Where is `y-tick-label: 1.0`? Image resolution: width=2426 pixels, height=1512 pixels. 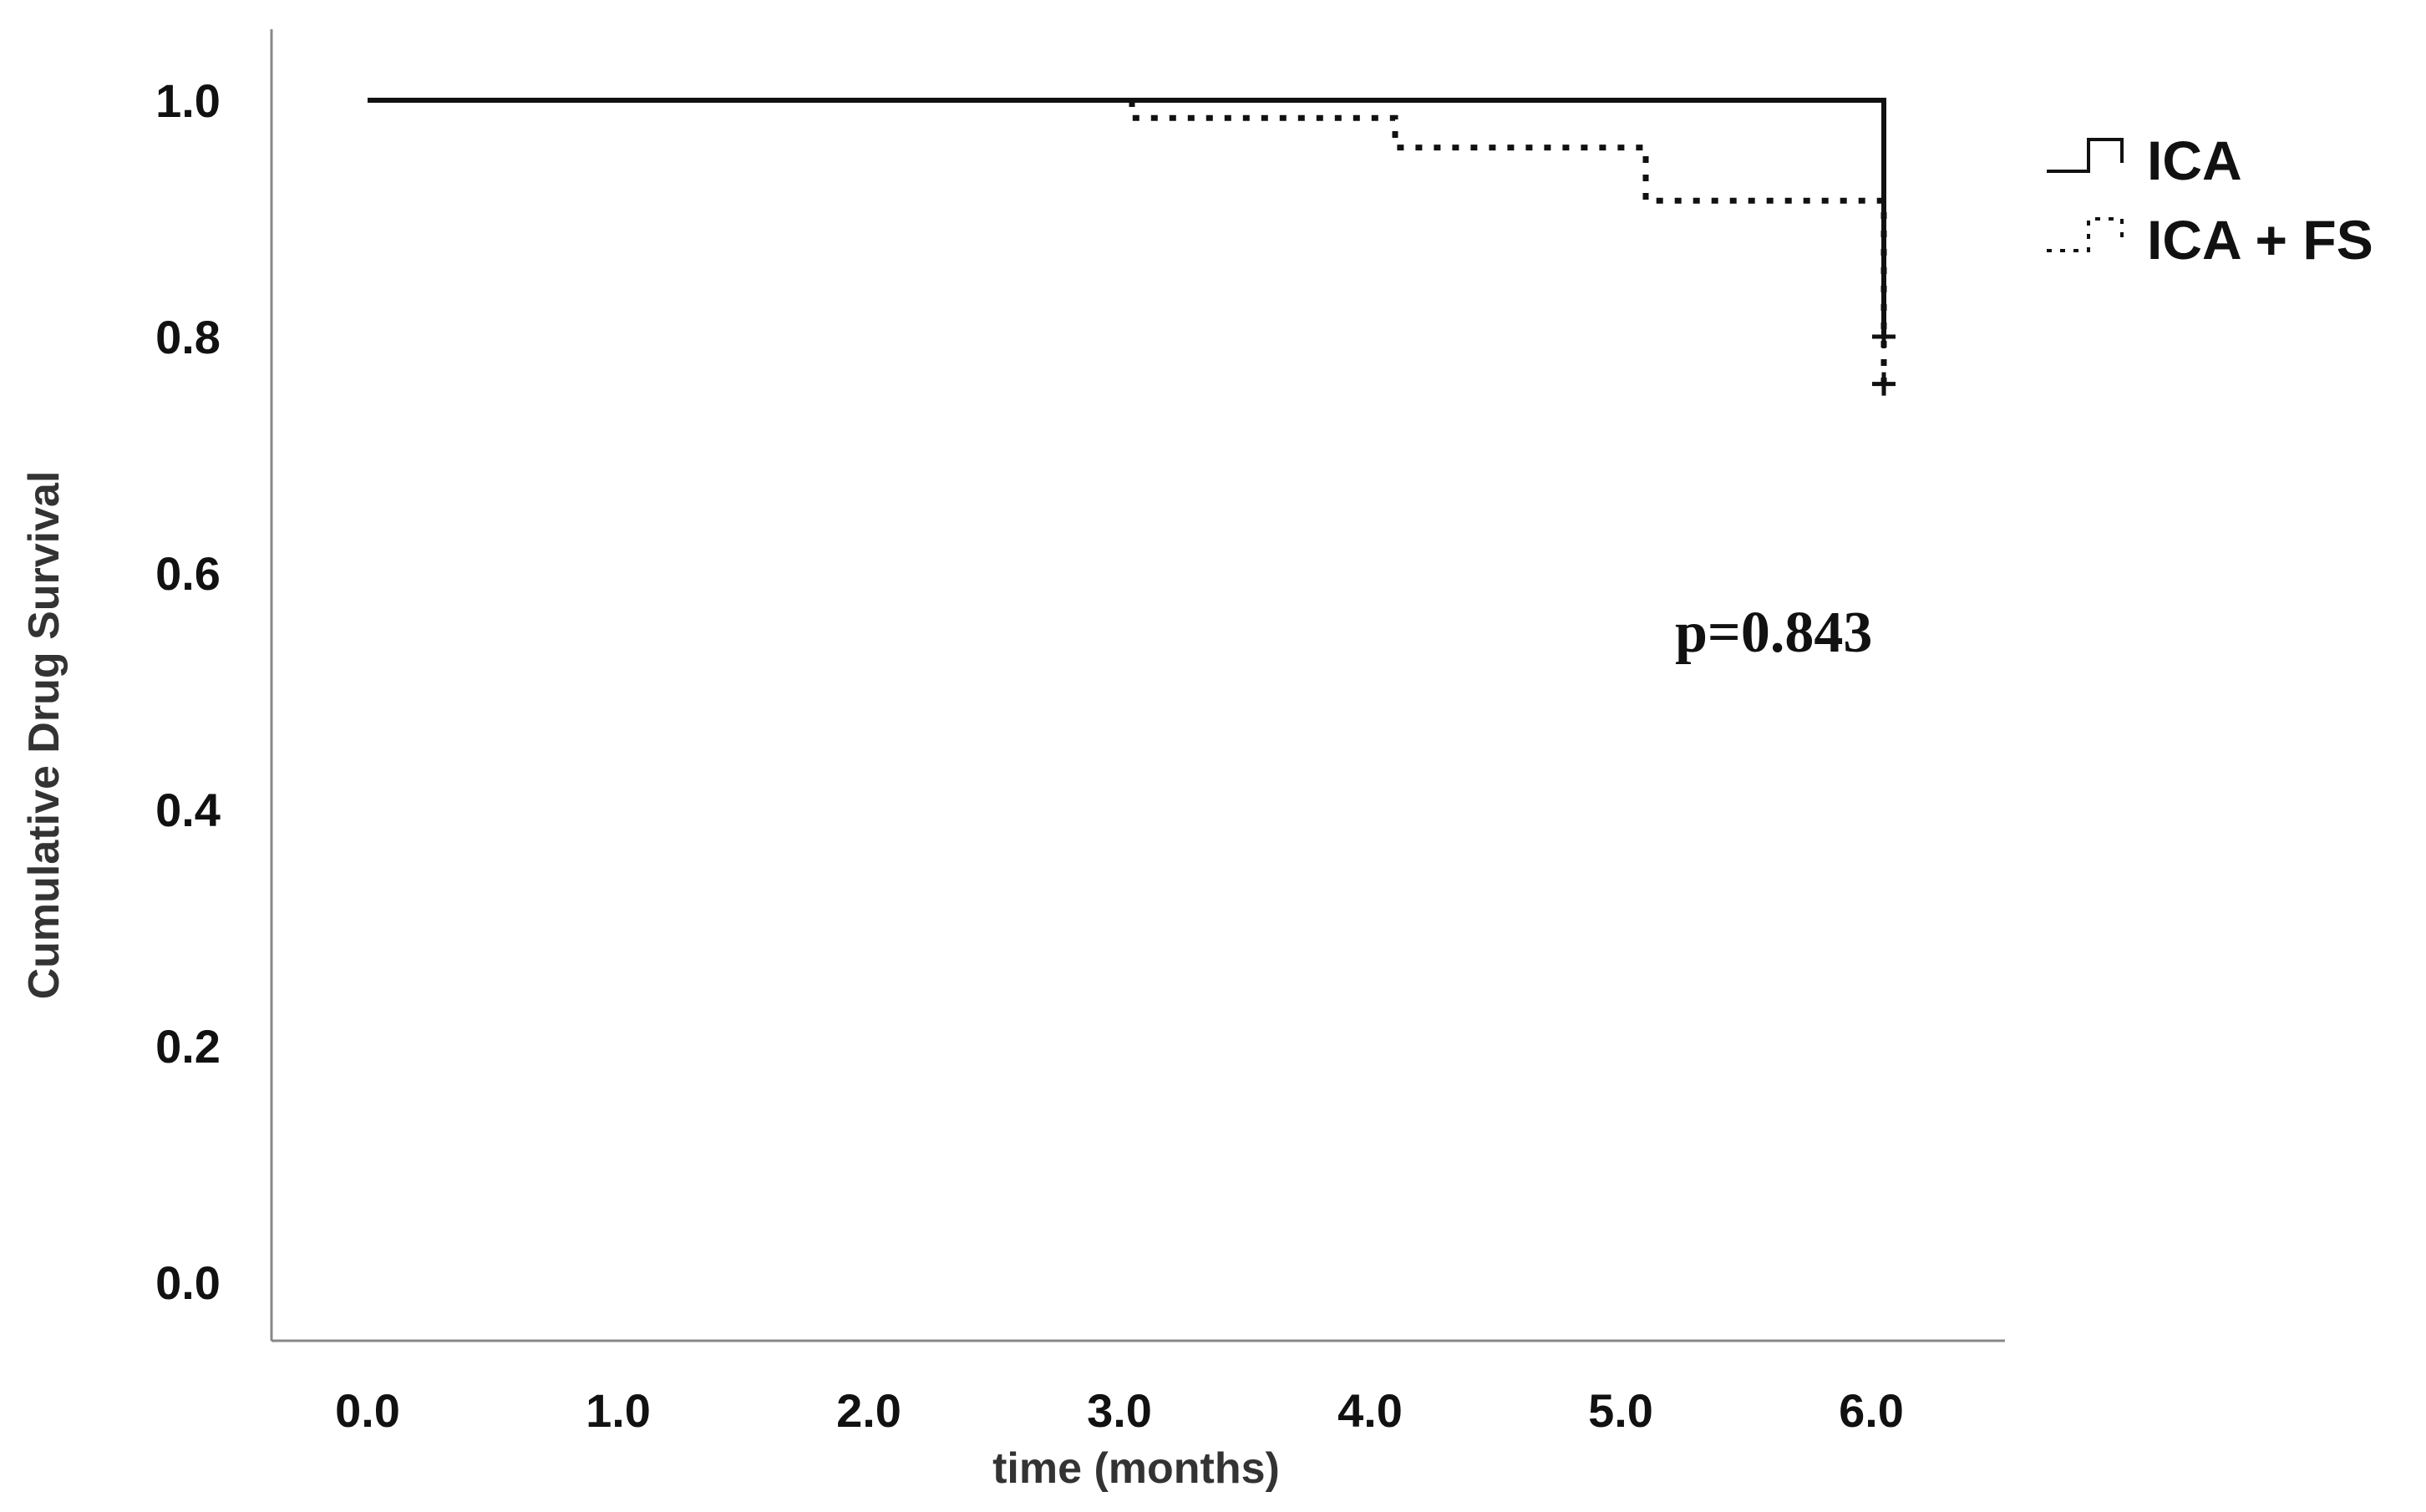 y-tick-label: 1.0 is located at coordinates (188, 100).